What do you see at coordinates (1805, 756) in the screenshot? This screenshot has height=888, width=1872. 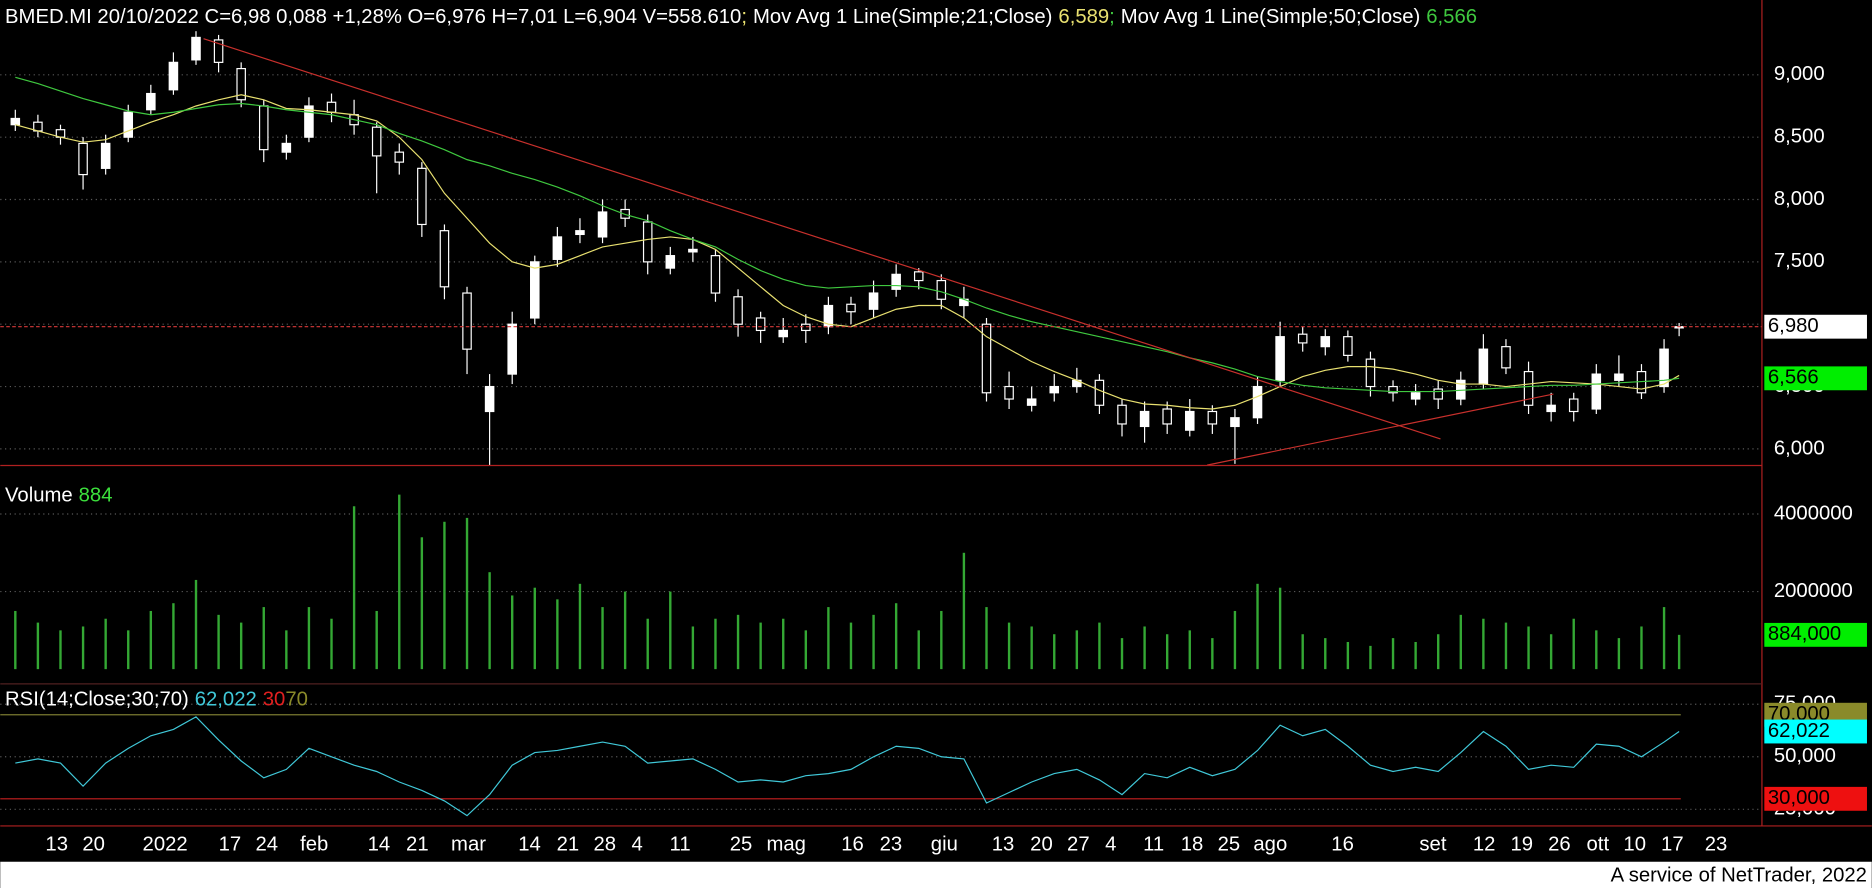 I see `y-tick-label: 50,000` at bounding box center [1805, 756].